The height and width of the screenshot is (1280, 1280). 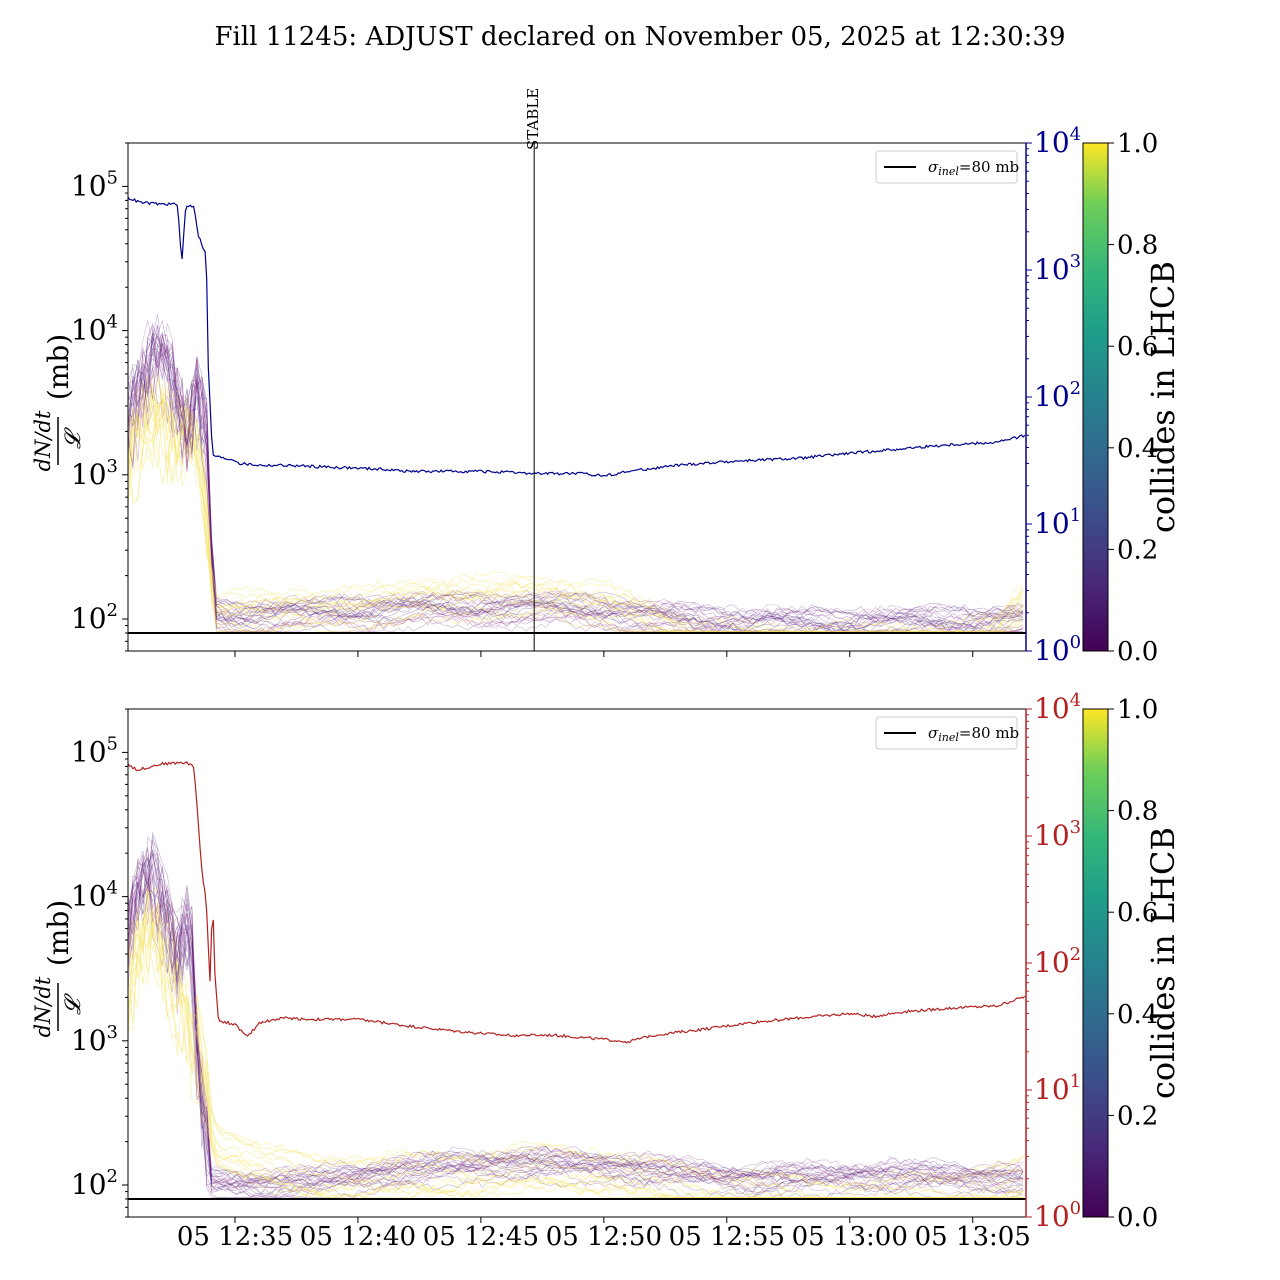 What do you see at coordinates (727, 1237) in the screenshot?
I see `x-tick-label: 05 12:55` at bounding box center [727, 1237].